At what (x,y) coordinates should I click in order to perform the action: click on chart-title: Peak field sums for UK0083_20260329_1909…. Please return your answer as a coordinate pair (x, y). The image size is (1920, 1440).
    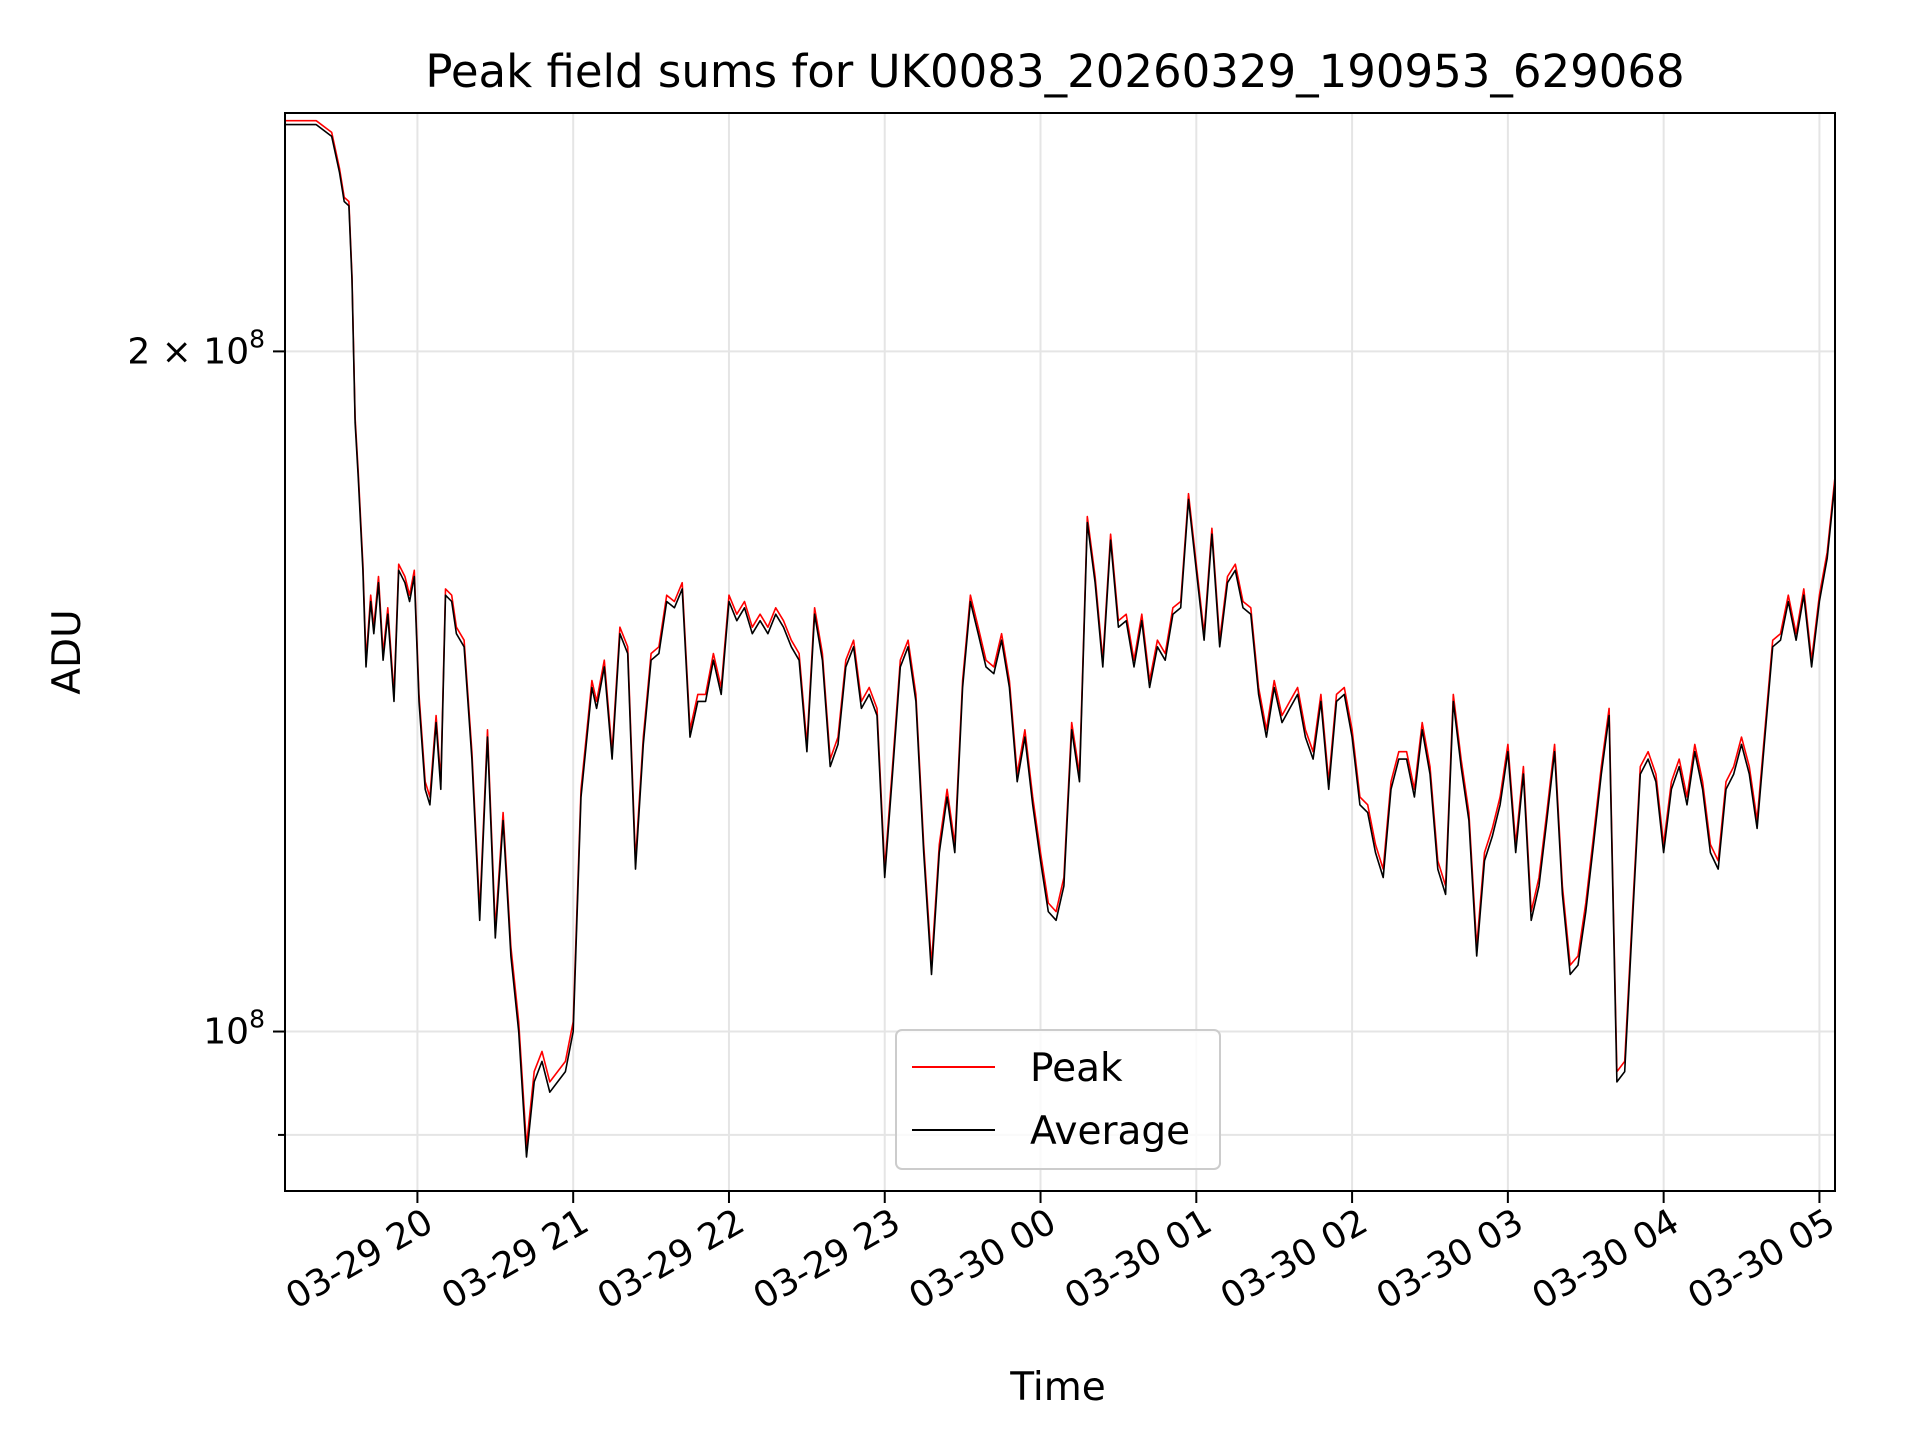
    Looking at the image, I should click on (1054, 71).